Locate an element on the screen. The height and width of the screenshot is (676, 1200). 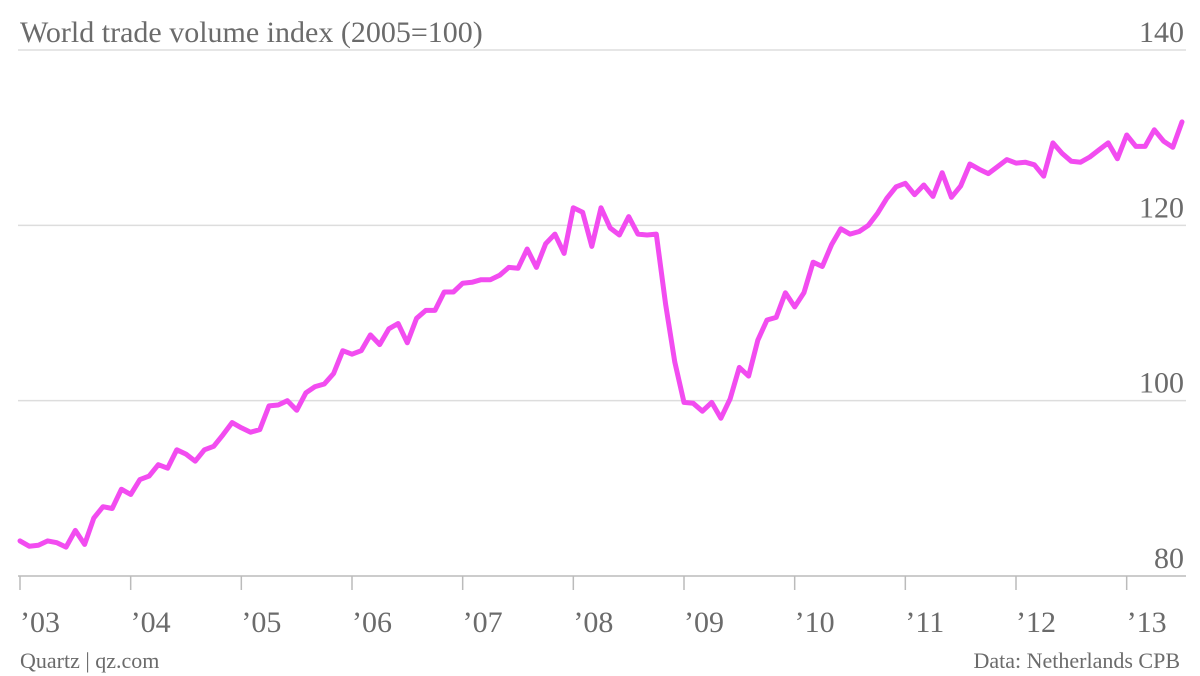
x-tick-label: ’05 is located at coordinates (261, 622).